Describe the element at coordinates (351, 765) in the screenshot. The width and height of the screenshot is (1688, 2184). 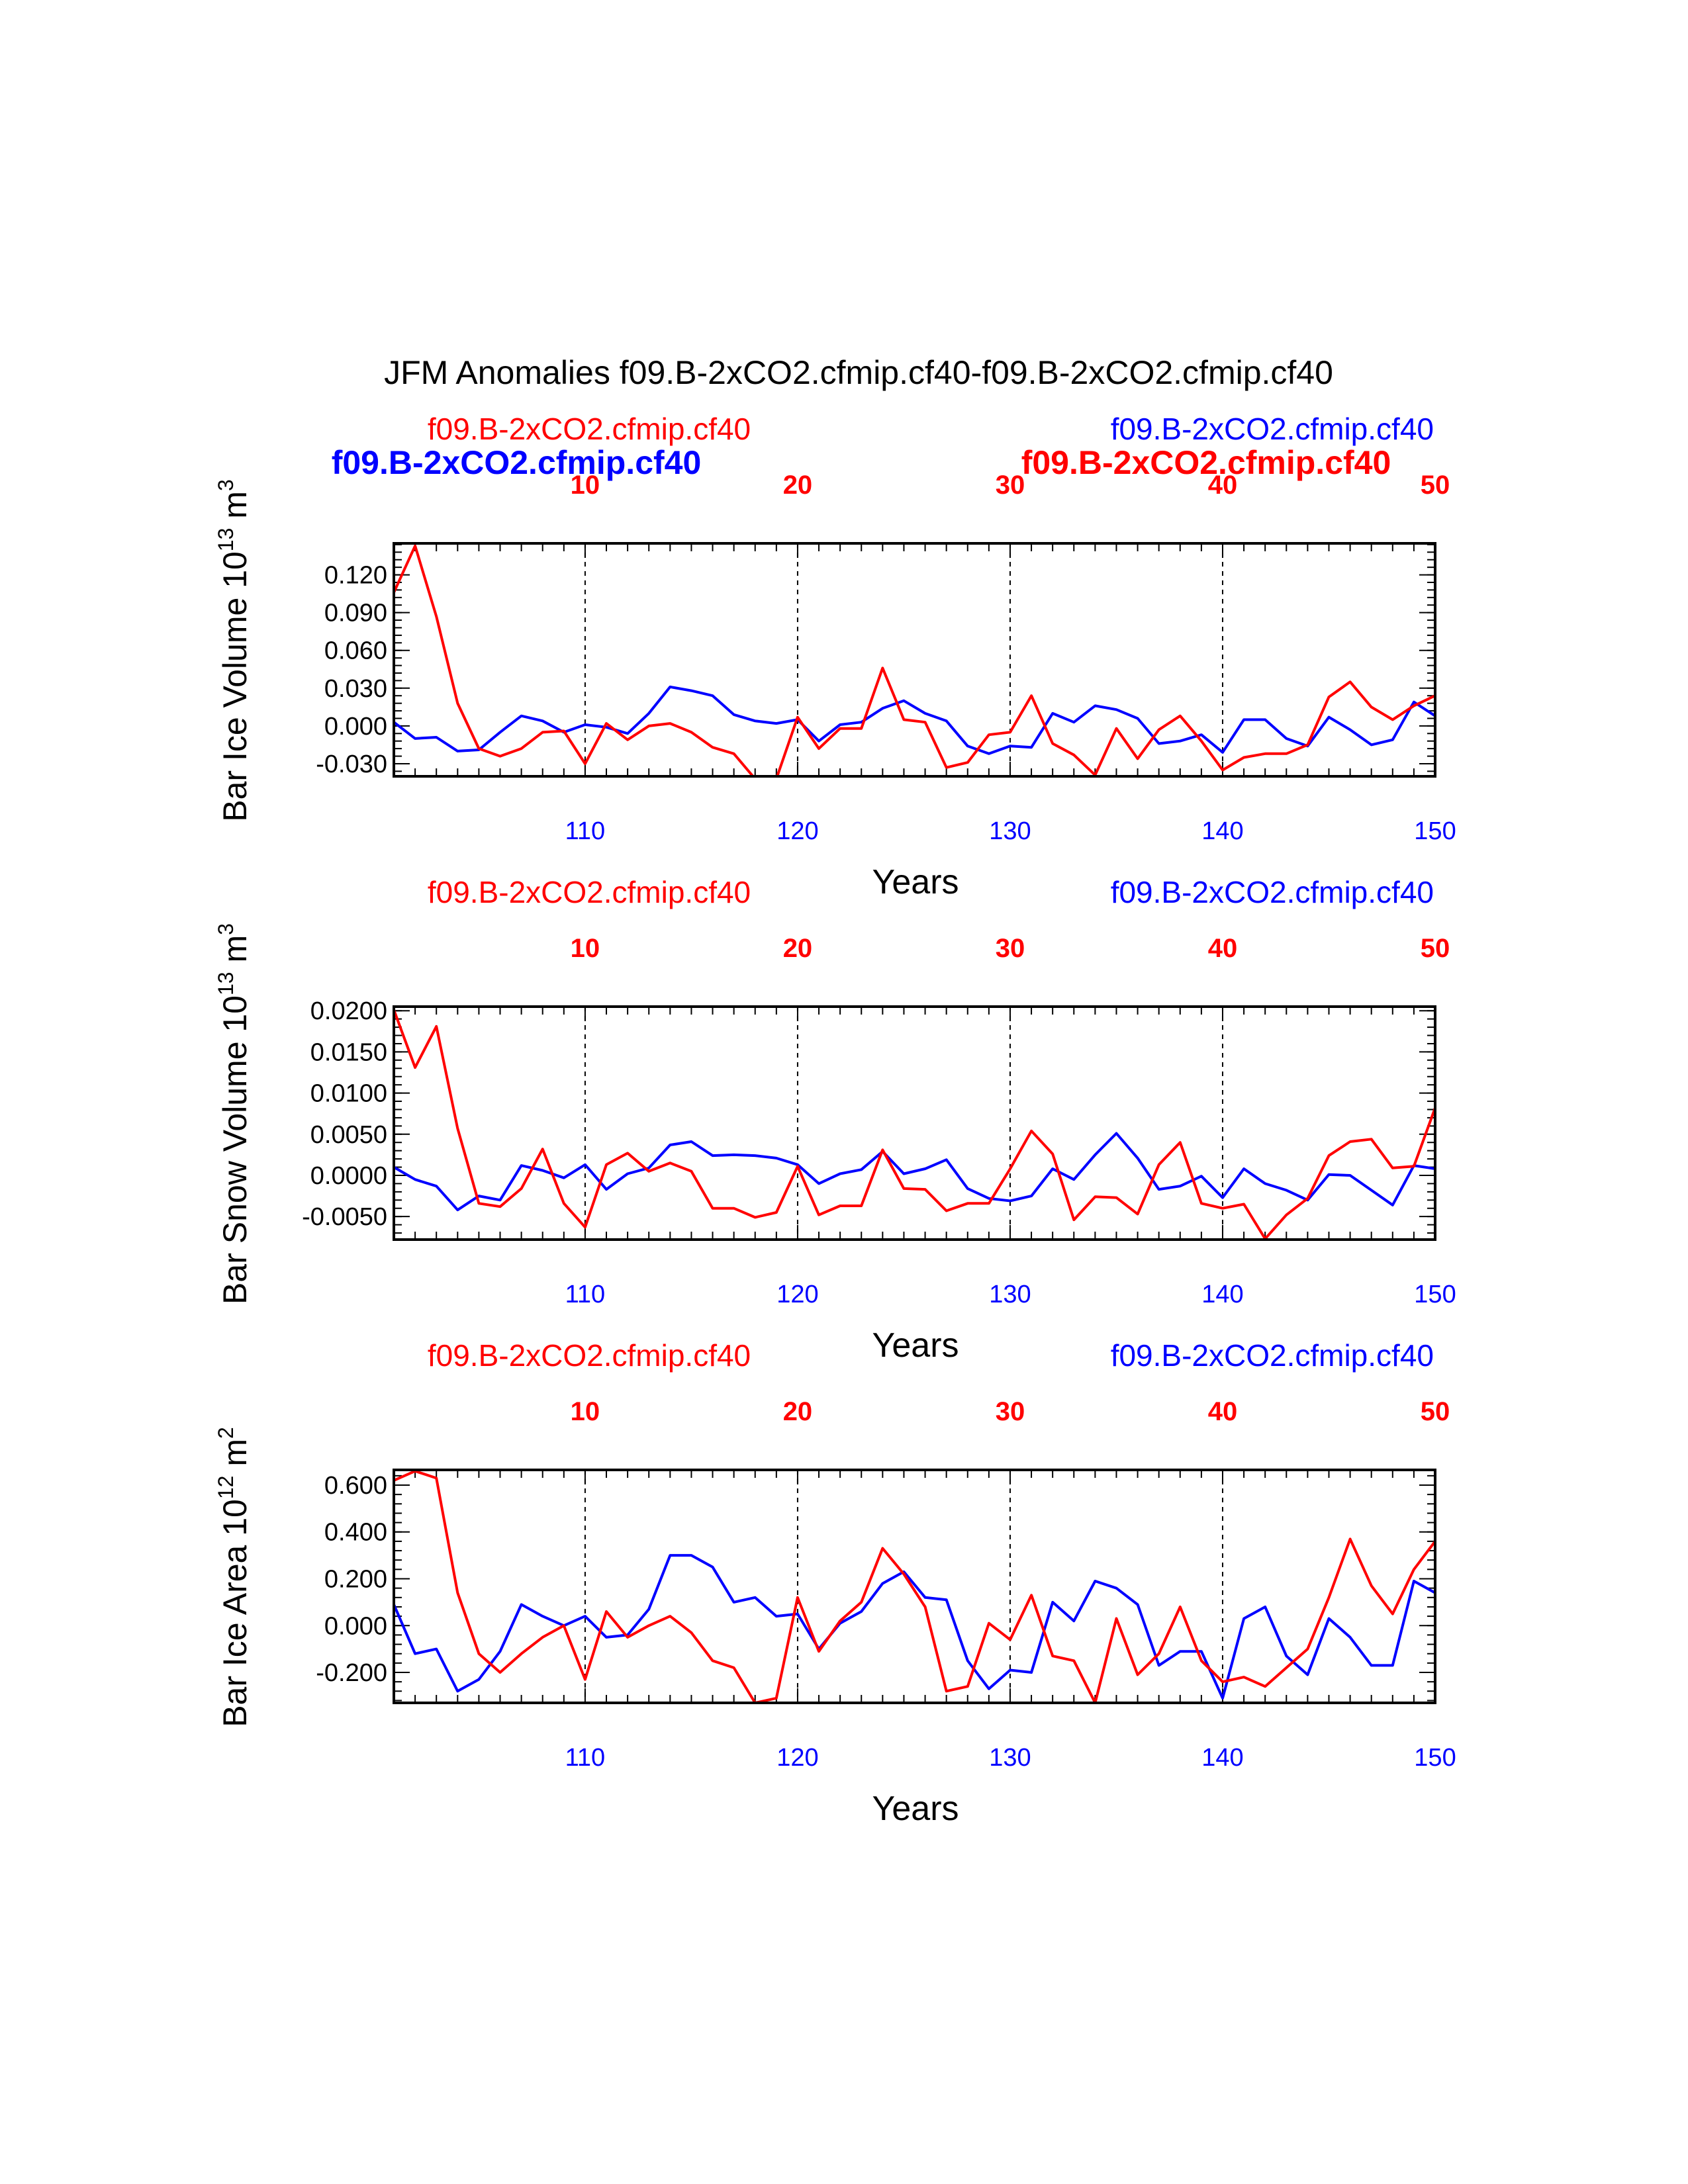
I see `y-tick-label: -0.030` at that location.